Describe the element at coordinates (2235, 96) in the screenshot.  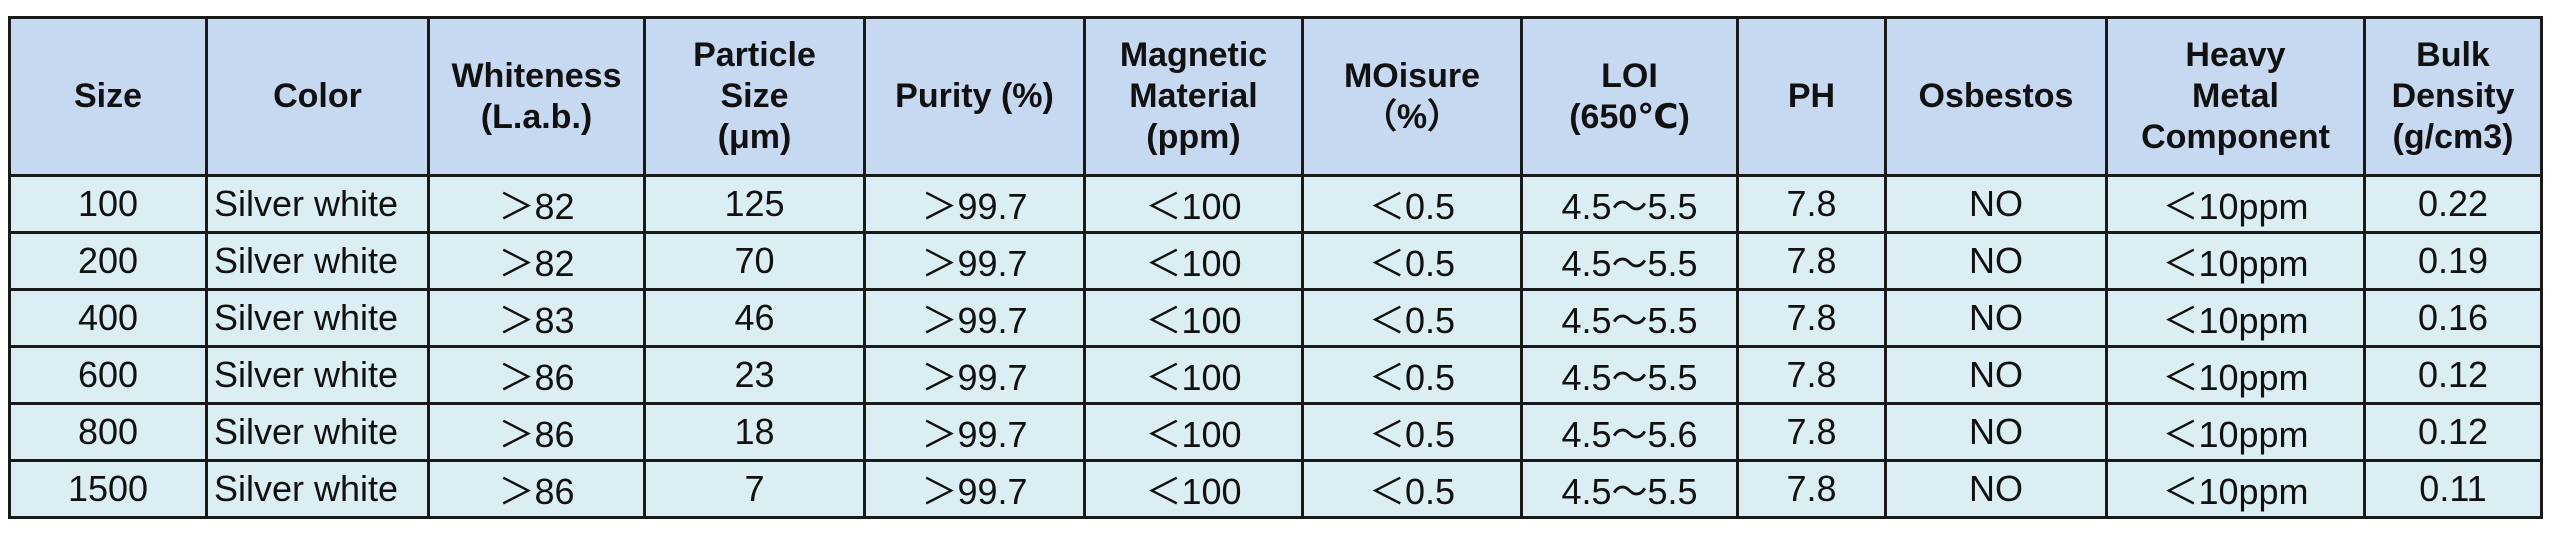
I see `header-cell: Heavy Metal Component` at that location.